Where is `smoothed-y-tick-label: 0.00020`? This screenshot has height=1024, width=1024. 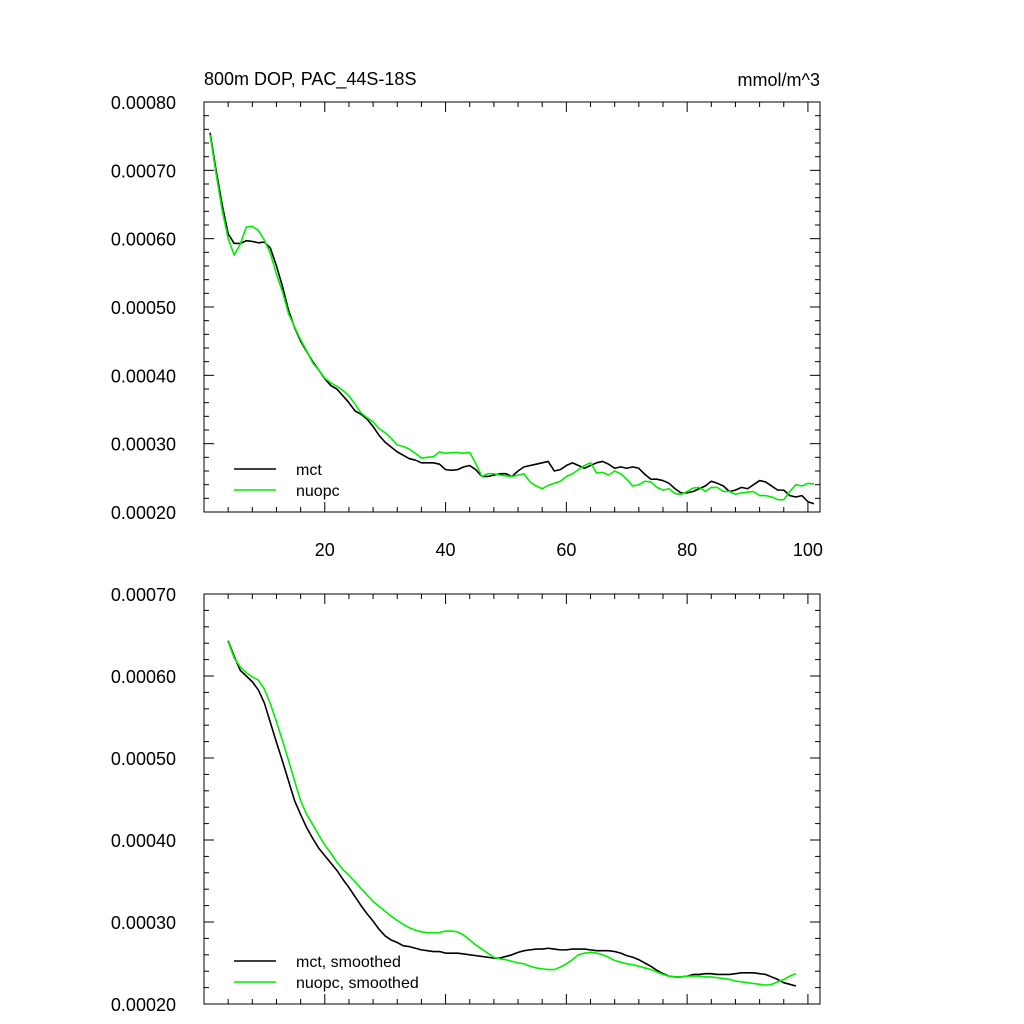 smoothed-y-tick-label: 0.00020 is located at coordinates (143, 1005).